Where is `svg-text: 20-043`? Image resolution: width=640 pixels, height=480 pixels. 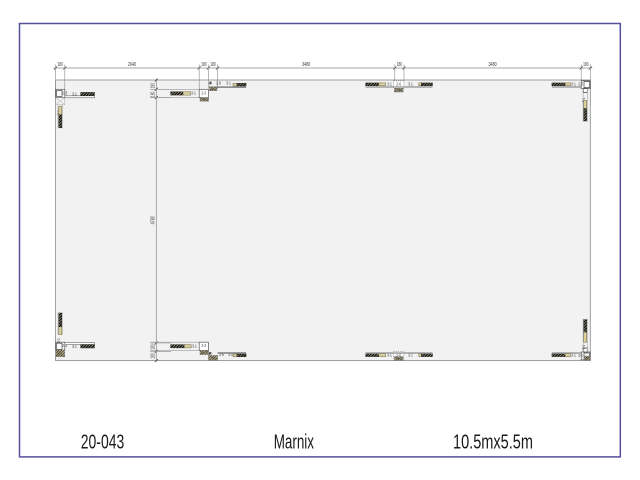 svg-text: 20-043 is located at coordinates (102, 443).